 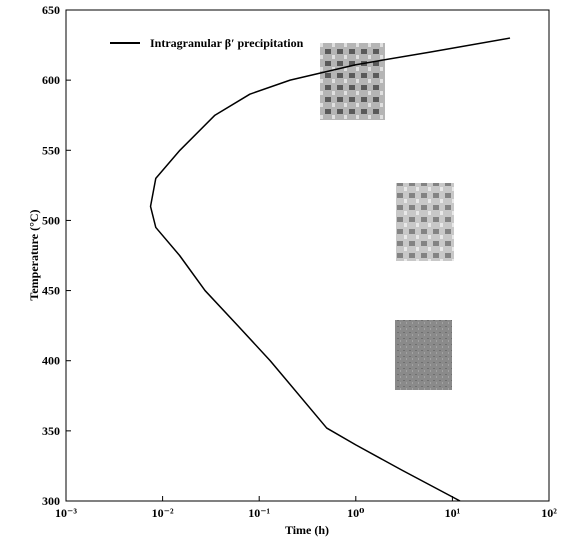 What do you see at coordinates (51, 431) in the screenshot?
I see `y-tick-label: 350` at bounding box center [51, 431].